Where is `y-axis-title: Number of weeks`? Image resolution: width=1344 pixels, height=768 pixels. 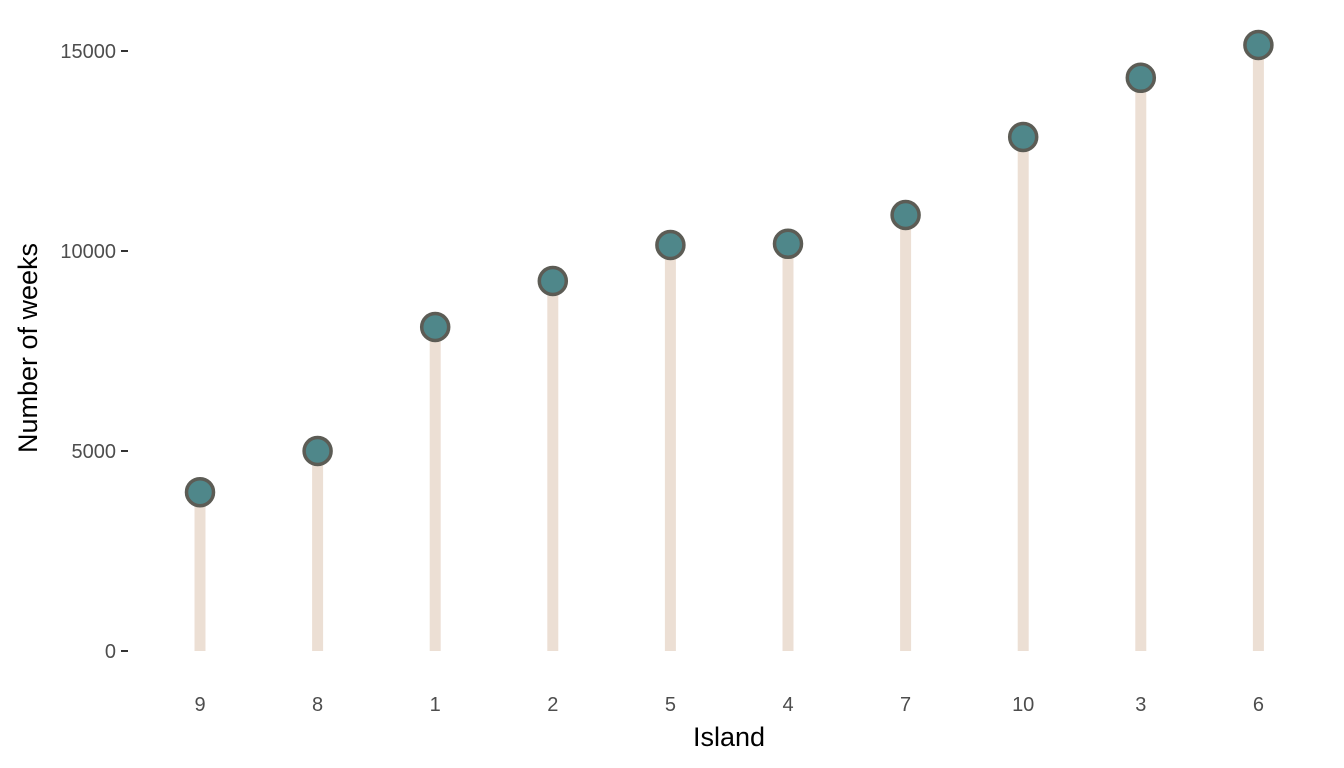
y-axis-title: Number of weeks is located at coordinates (28, 348).